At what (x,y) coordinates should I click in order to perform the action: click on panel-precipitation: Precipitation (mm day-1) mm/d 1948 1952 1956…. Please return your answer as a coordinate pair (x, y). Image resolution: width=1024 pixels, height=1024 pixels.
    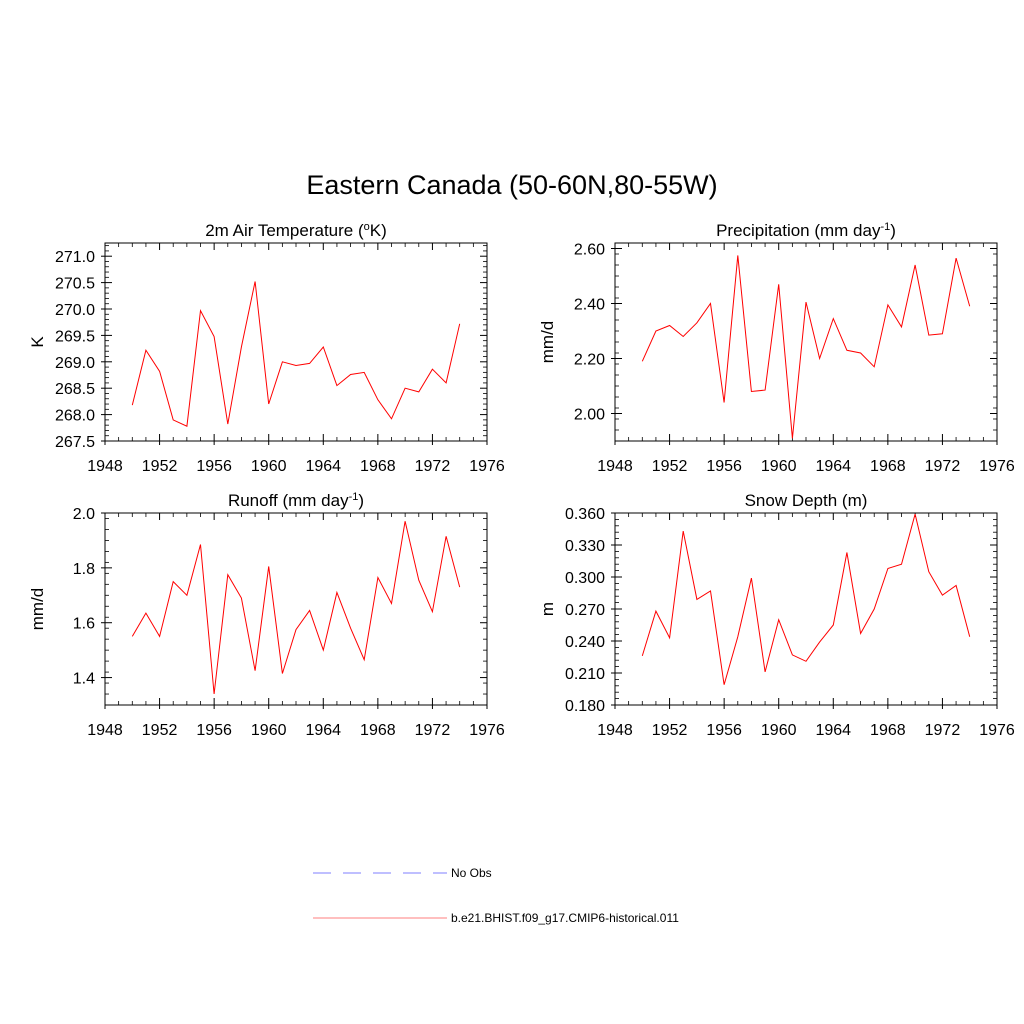
    Looking at the image, I should click on (776, 348).